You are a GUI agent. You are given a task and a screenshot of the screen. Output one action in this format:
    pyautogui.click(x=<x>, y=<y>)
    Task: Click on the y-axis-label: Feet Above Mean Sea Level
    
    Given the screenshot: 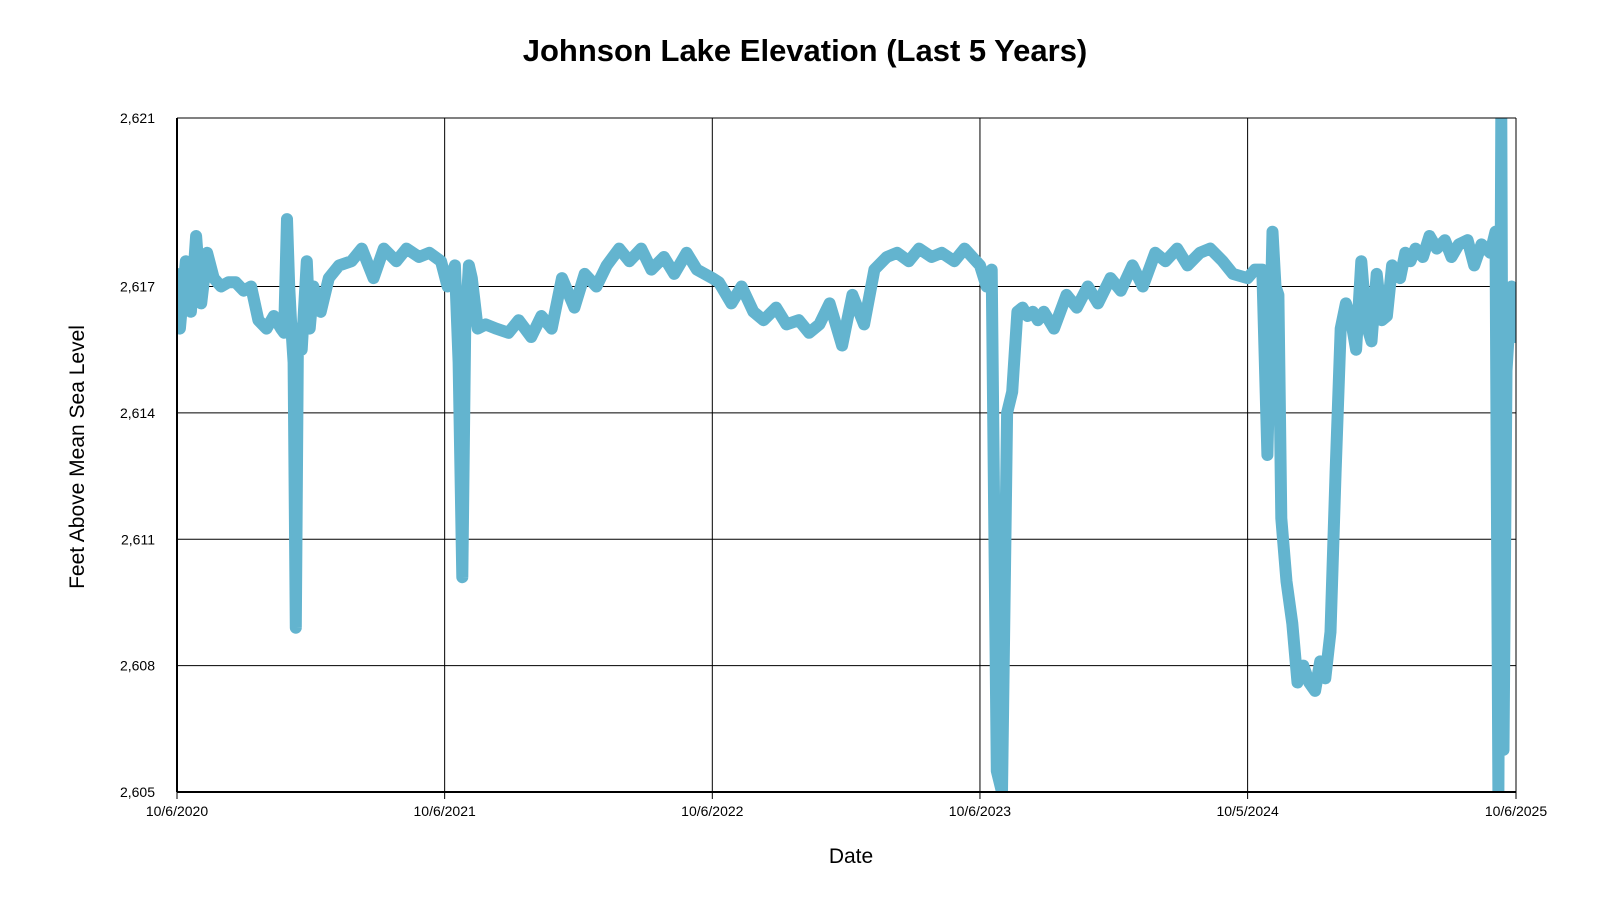 What is the action you would take?
    pyautogui.click(x=77, y=457)
    